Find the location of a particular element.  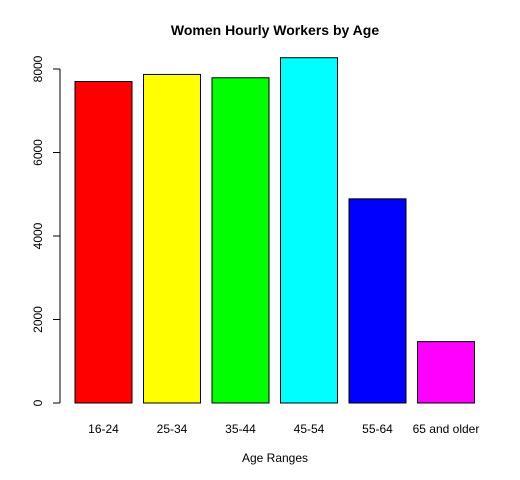

y-tick-label: 6000 is located at coordinates (38, 152).